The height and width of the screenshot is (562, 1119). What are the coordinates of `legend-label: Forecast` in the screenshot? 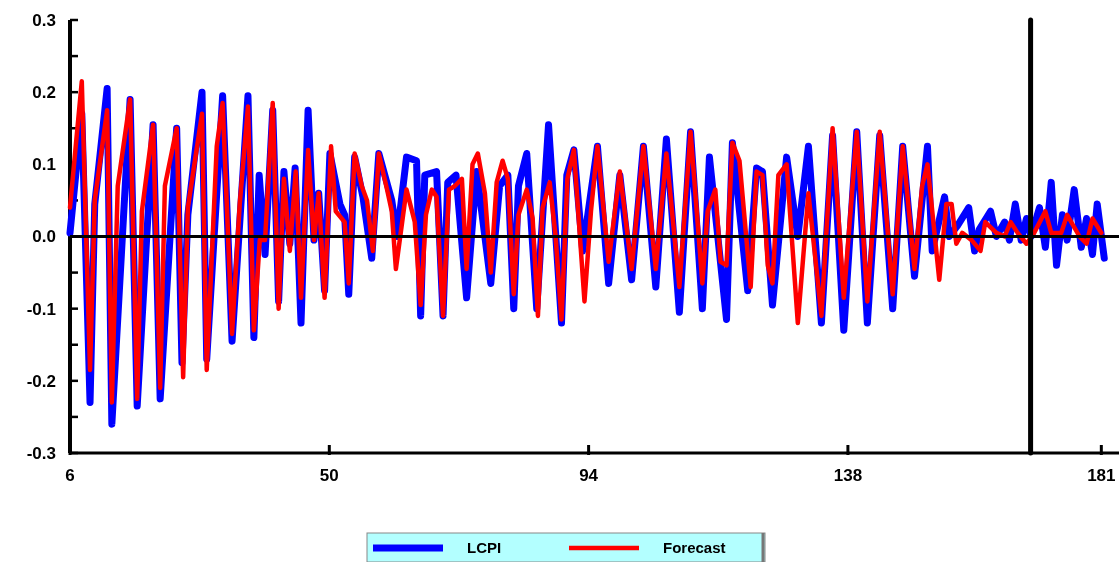 It's located at (694, 548).